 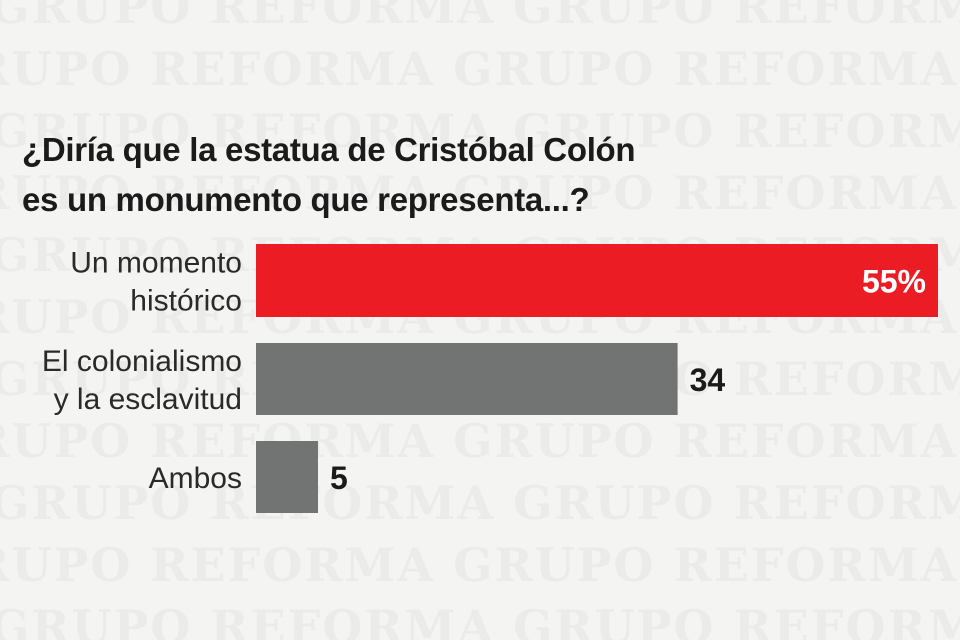 What do you see at coordinates (195, 478) in the screenshot?
I see `category-label: Ambos` at bounding box center [195, 478].